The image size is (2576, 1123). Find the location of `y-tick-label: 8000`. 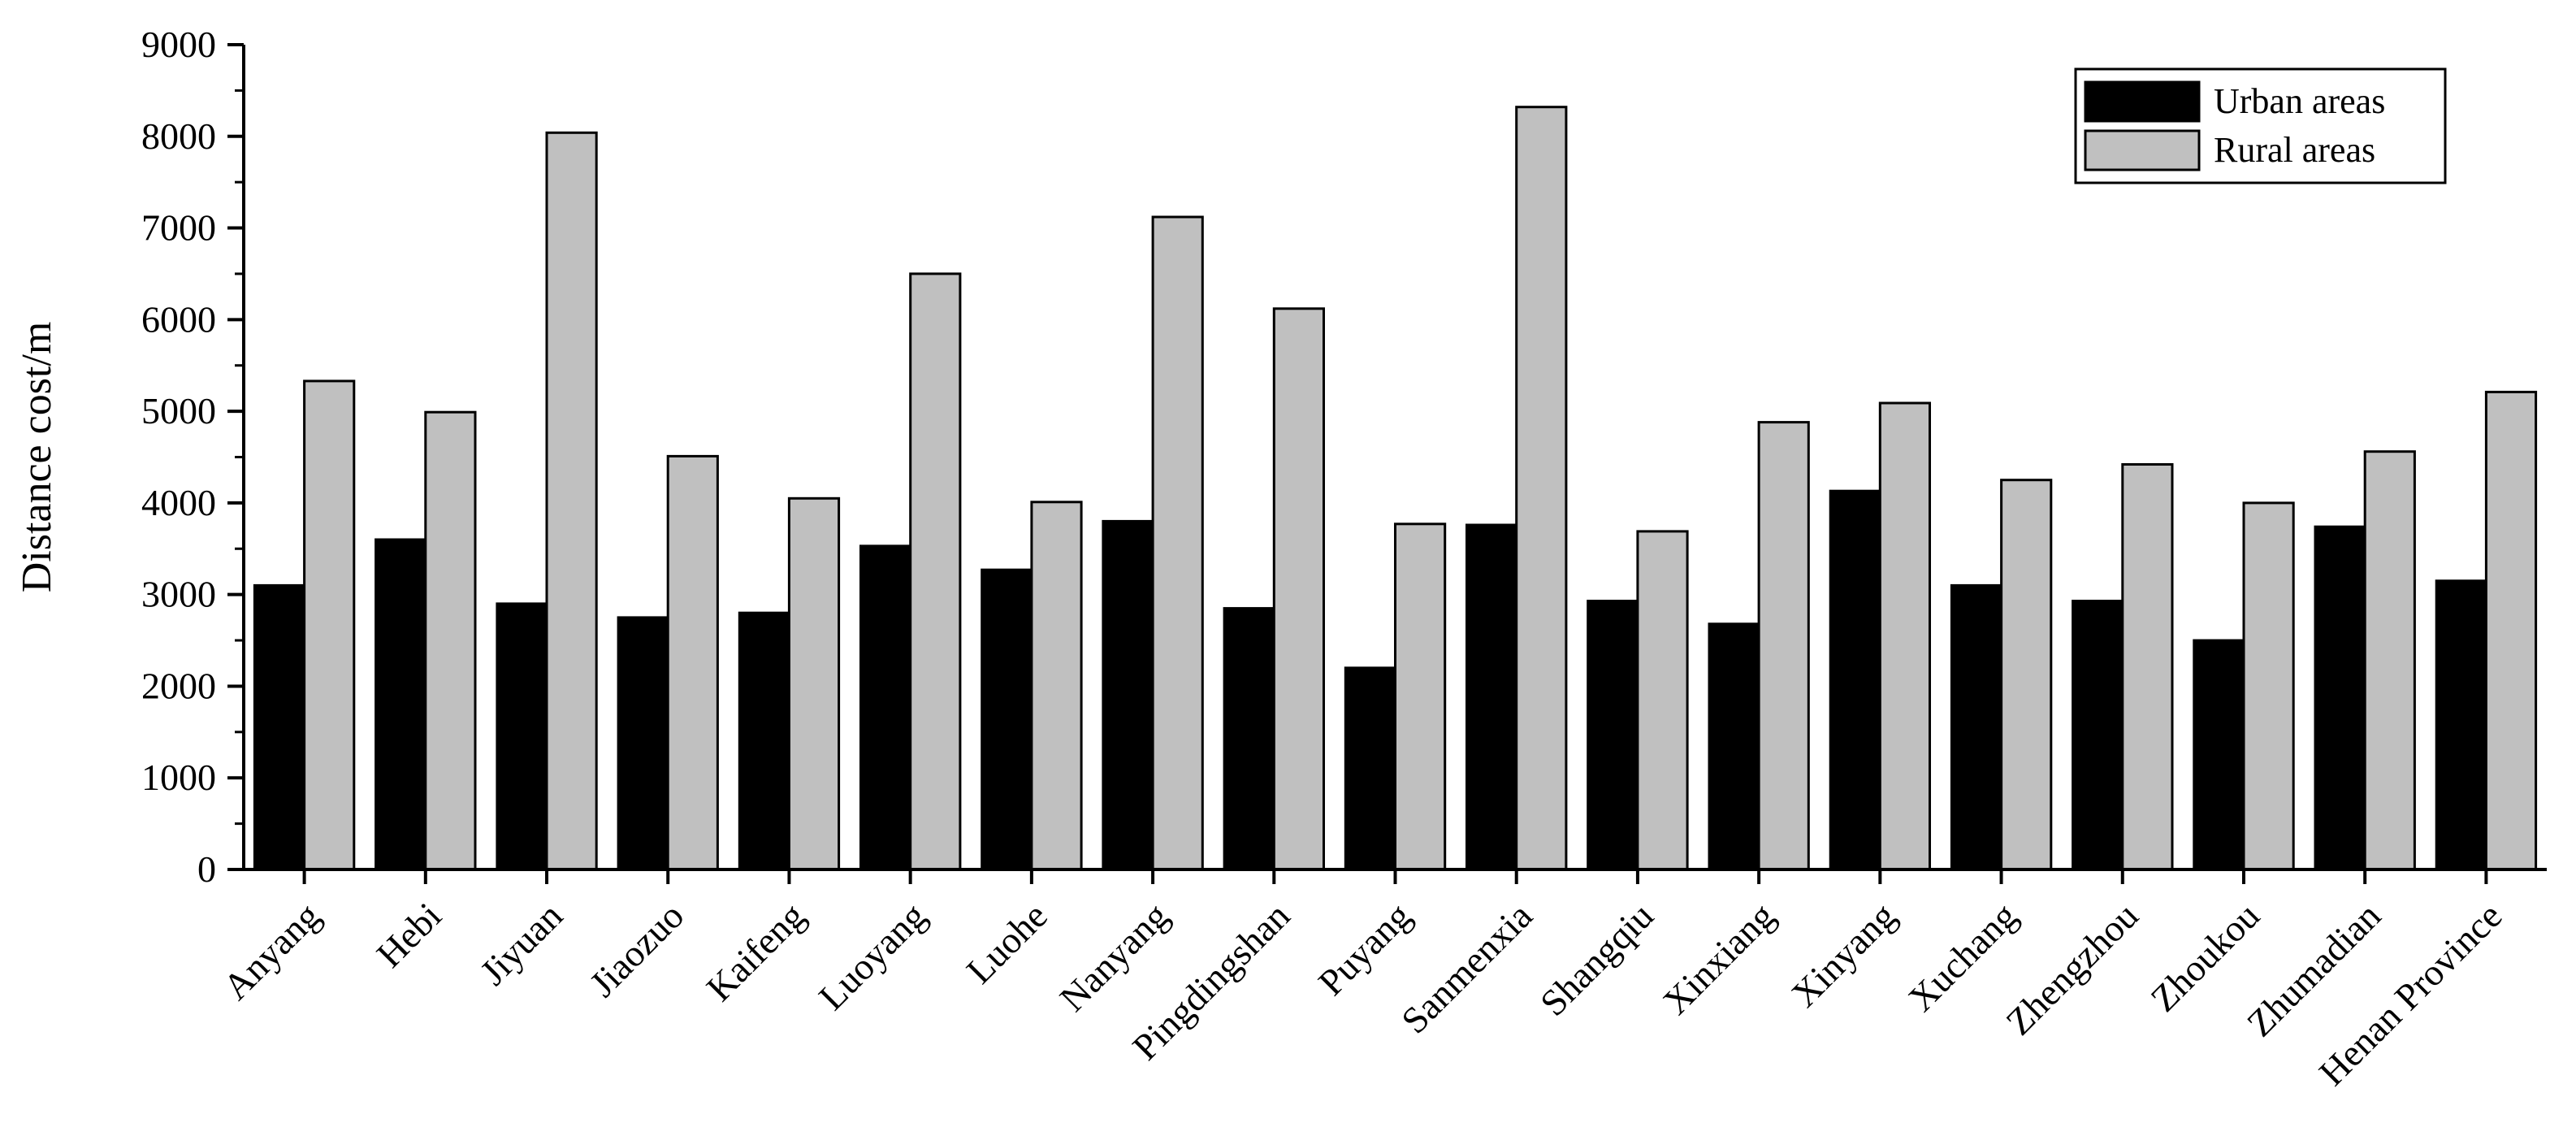

y-tick-label: 8000 is located at coordinates (178, 136).